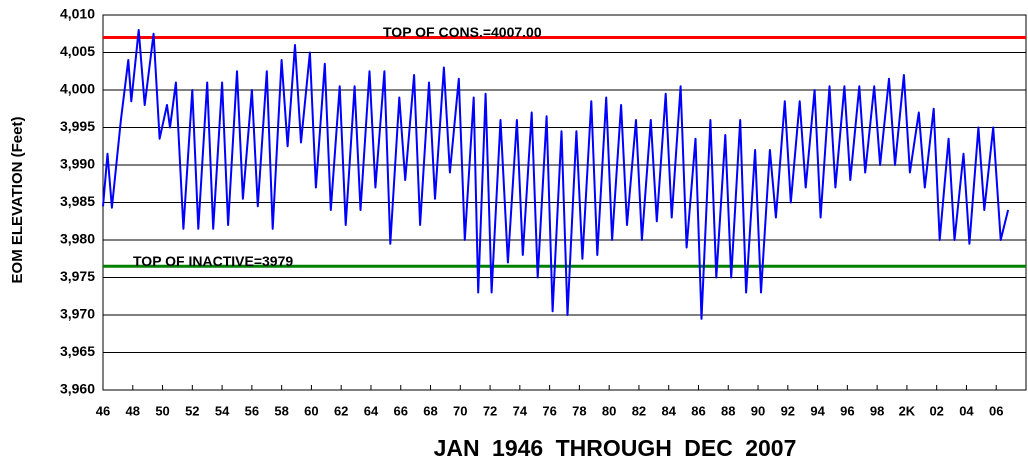 The width and height of the screenshot is (1028, 474). Describe the element at coordinates (77, 314) in the screenshot. I see `y-tick-label: 3,970` at that location.